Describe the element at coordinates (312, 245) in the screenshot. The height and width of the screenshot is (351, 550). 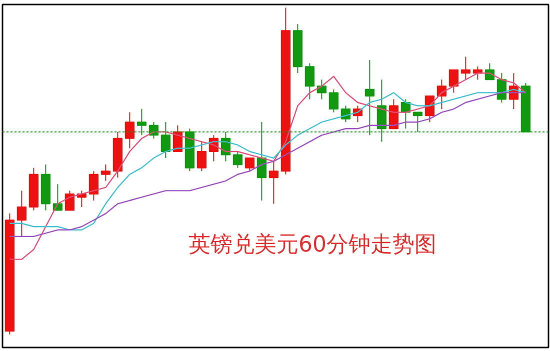
I see `text: 英镑兑美元60分钟走势图` at that location.